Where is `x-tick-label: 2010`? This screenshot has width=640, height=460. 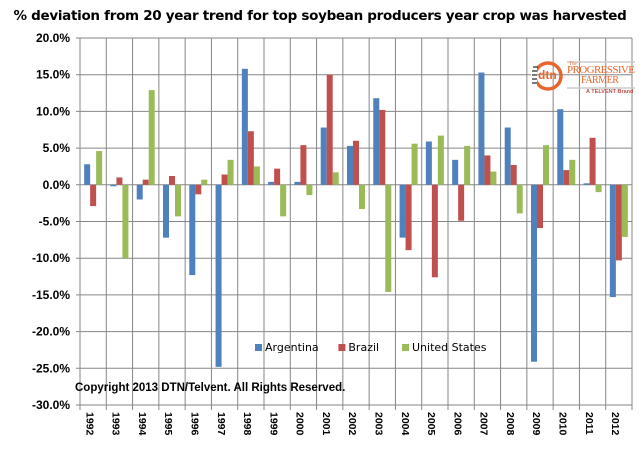 x-tick-label: 2010 is located at coordinates (563, 424).